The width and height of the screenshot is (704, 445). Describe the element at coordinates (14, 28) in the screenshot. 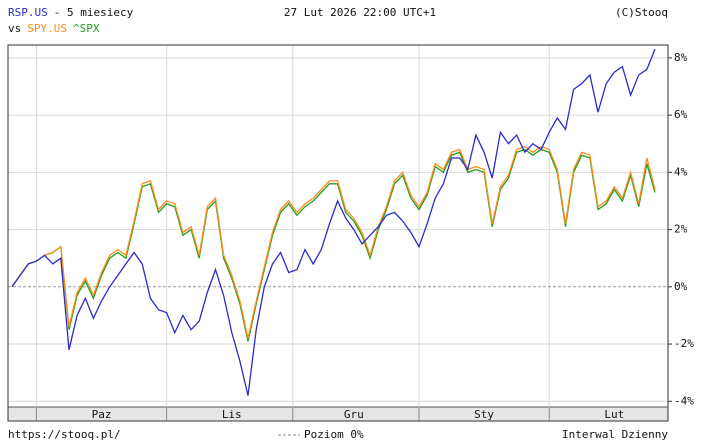

I see `versus: vs` at that location.